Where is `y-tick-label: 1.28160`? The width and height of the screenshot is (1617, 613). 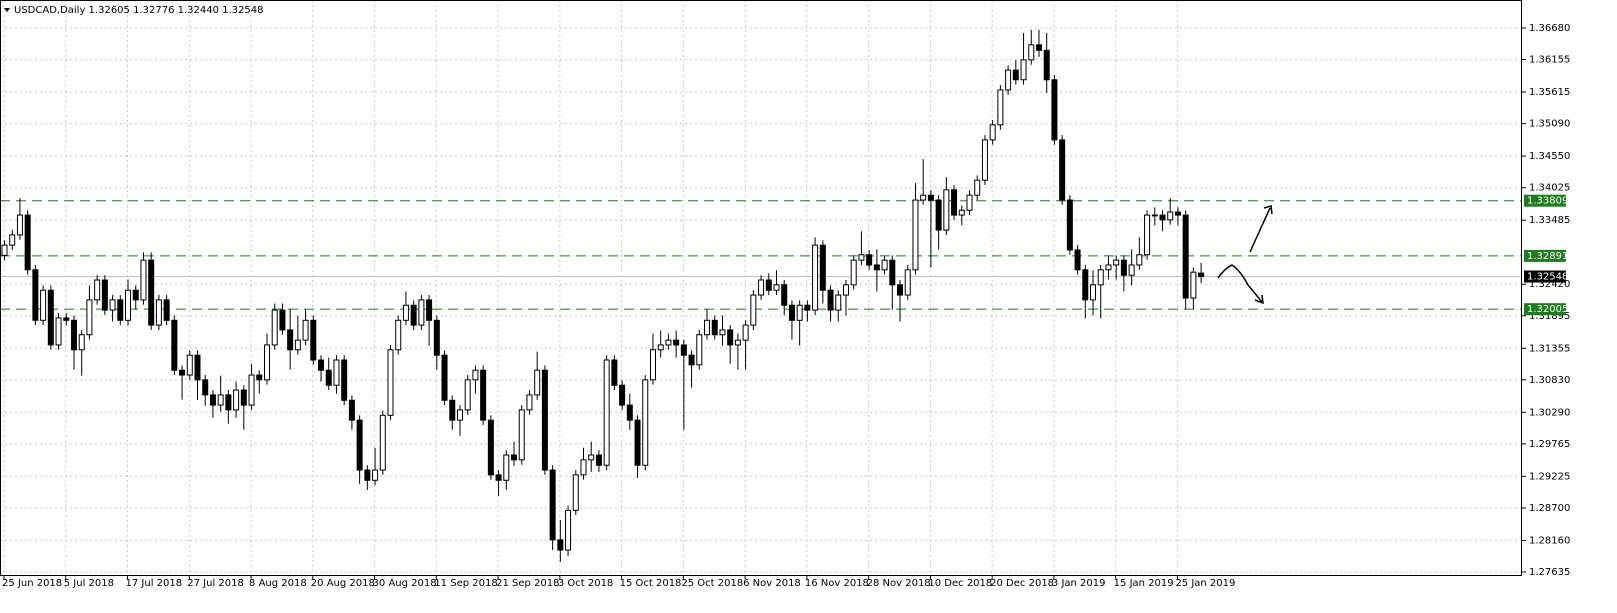 y-tick-label: 1.28160 is located at coordinates (1549, 540).